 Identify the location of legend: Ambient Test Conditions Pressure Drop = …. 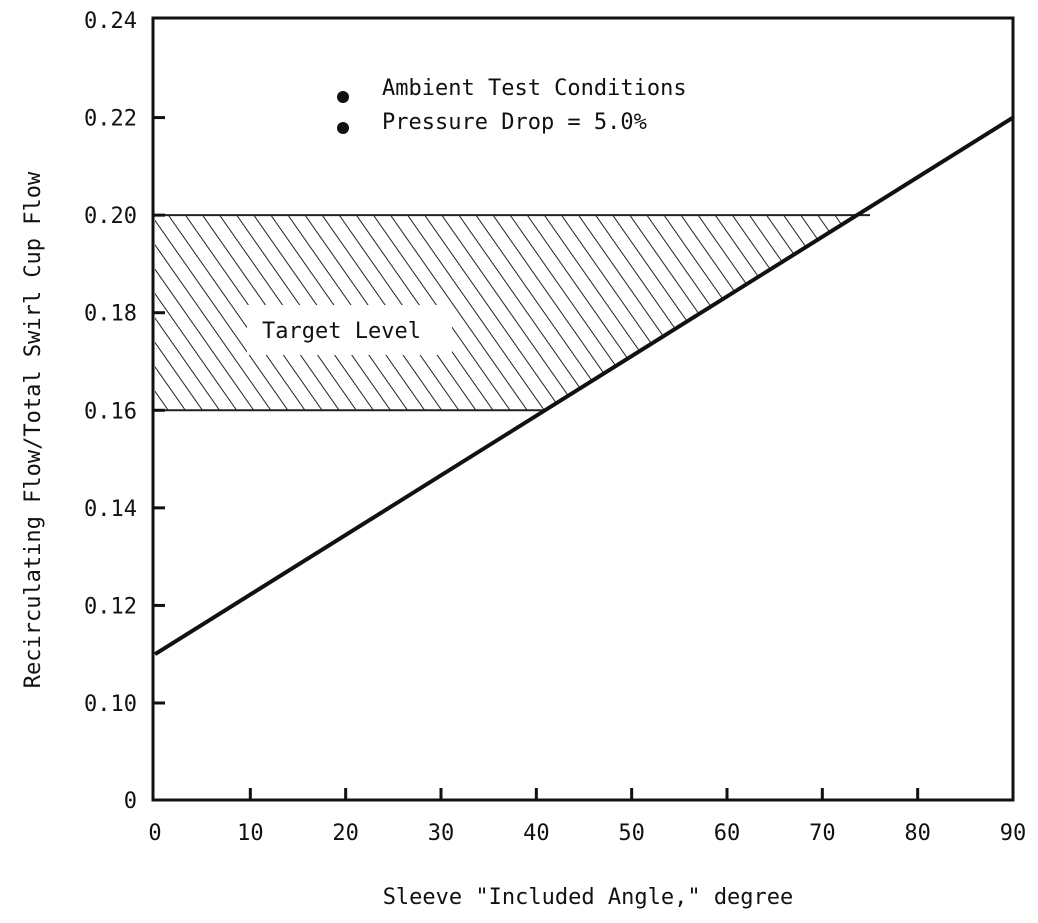
(512, 105).